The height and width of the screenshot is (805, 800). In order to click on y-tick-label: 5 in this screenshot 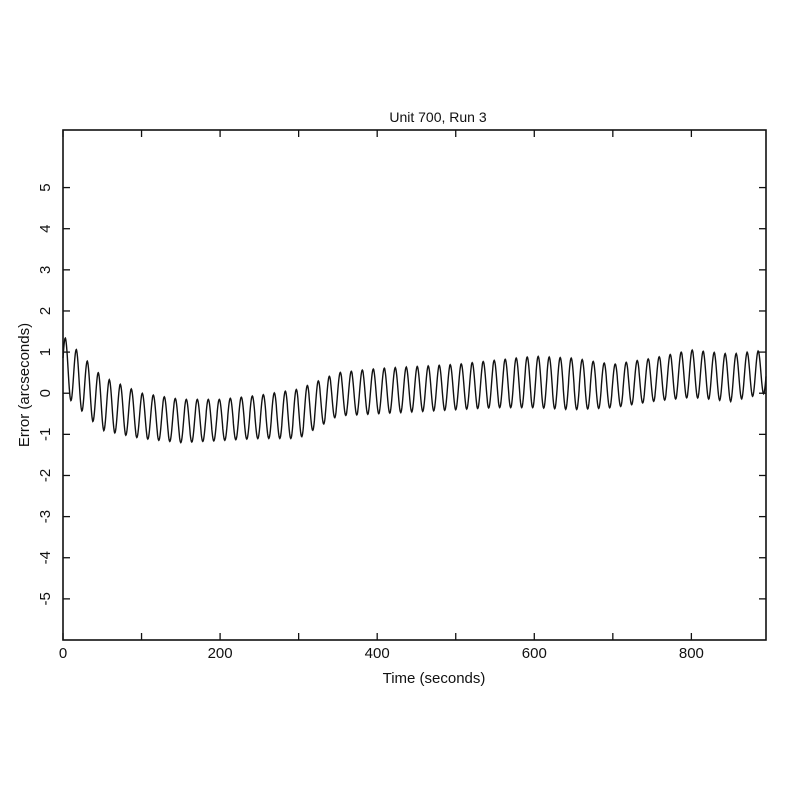, I will do `click(45, 187)`.